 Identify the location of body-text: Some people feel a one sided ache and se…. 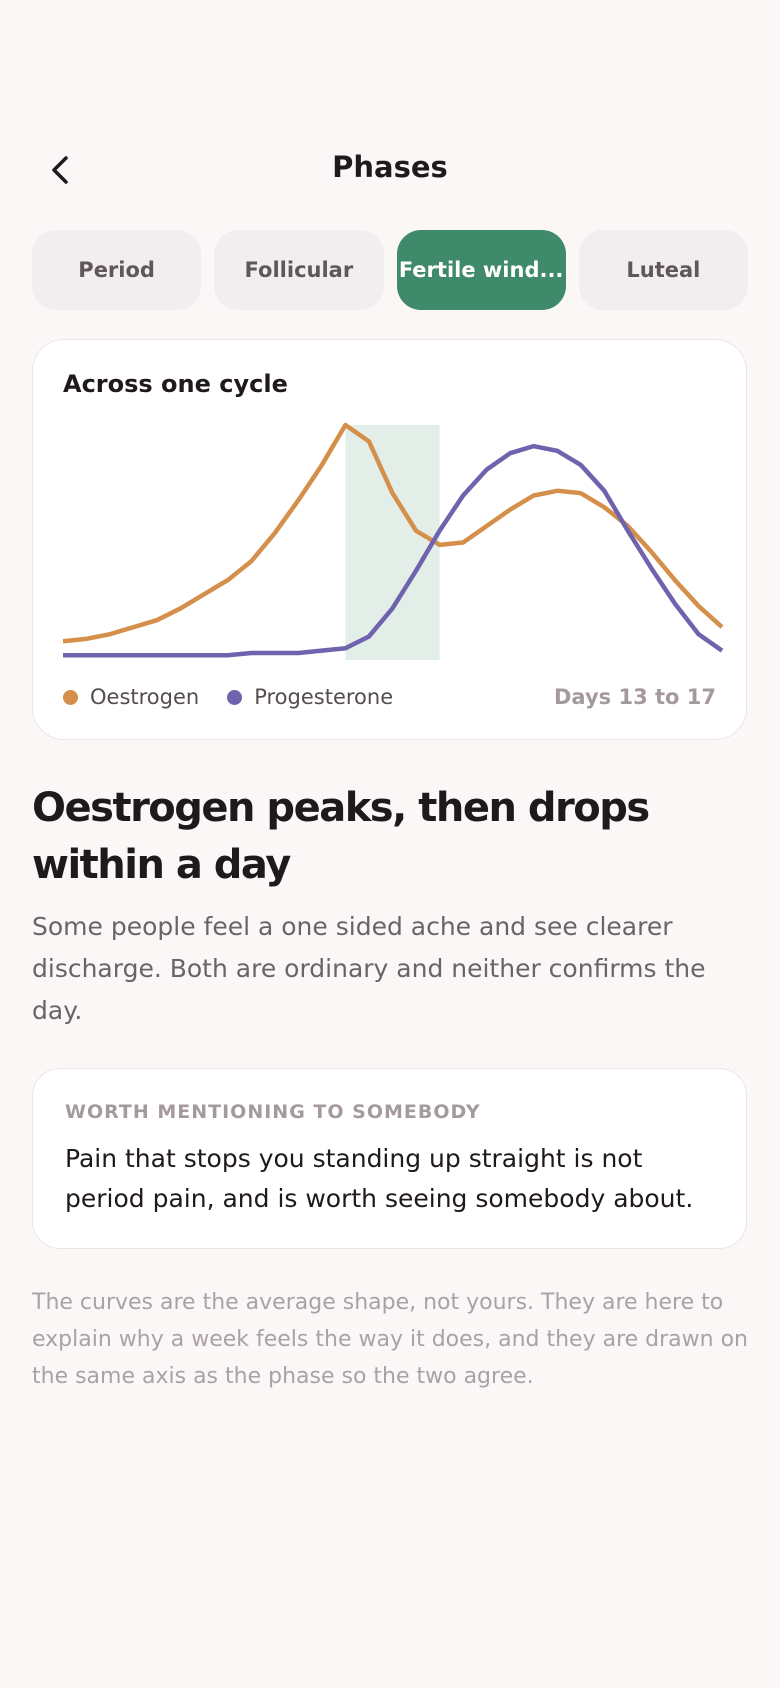
(369, 968).